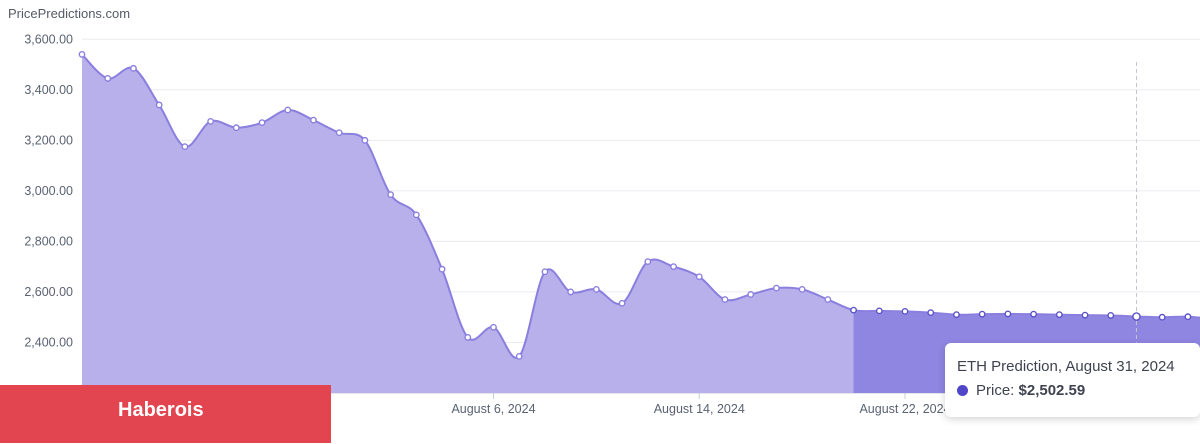 Image resolution: width=1200 pixels, height=444 pixels. Describe the element at coordinates (1052, 390) in the screenshot. I see `tooltip-price-value: $2,502.59` at that location.